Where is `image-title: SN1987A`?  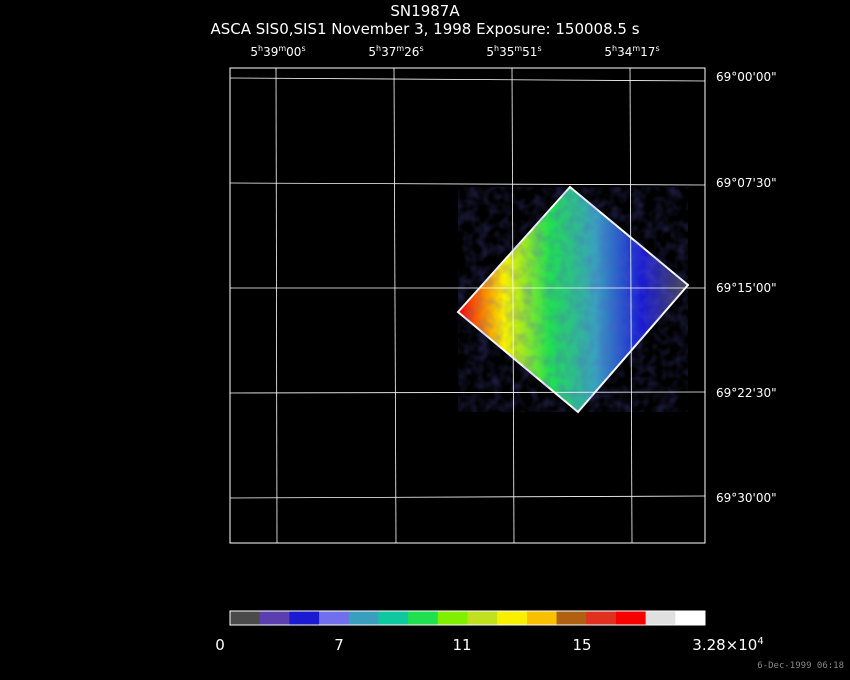 image-title: SN1987A is located at coordinates (425, 11).